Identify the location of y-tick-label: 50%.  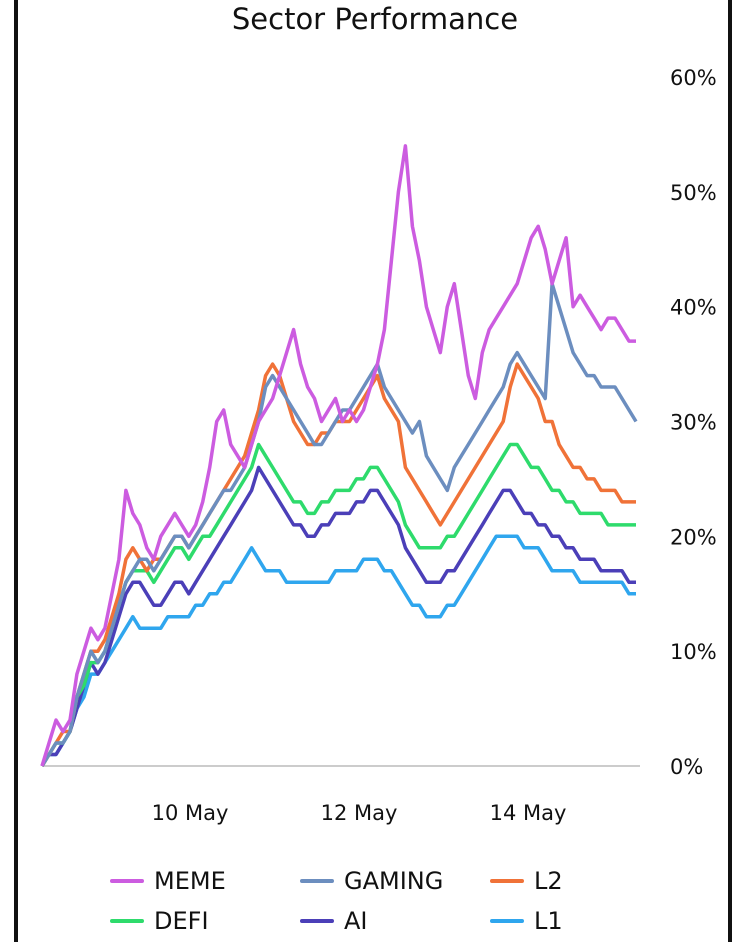
(693, 193).